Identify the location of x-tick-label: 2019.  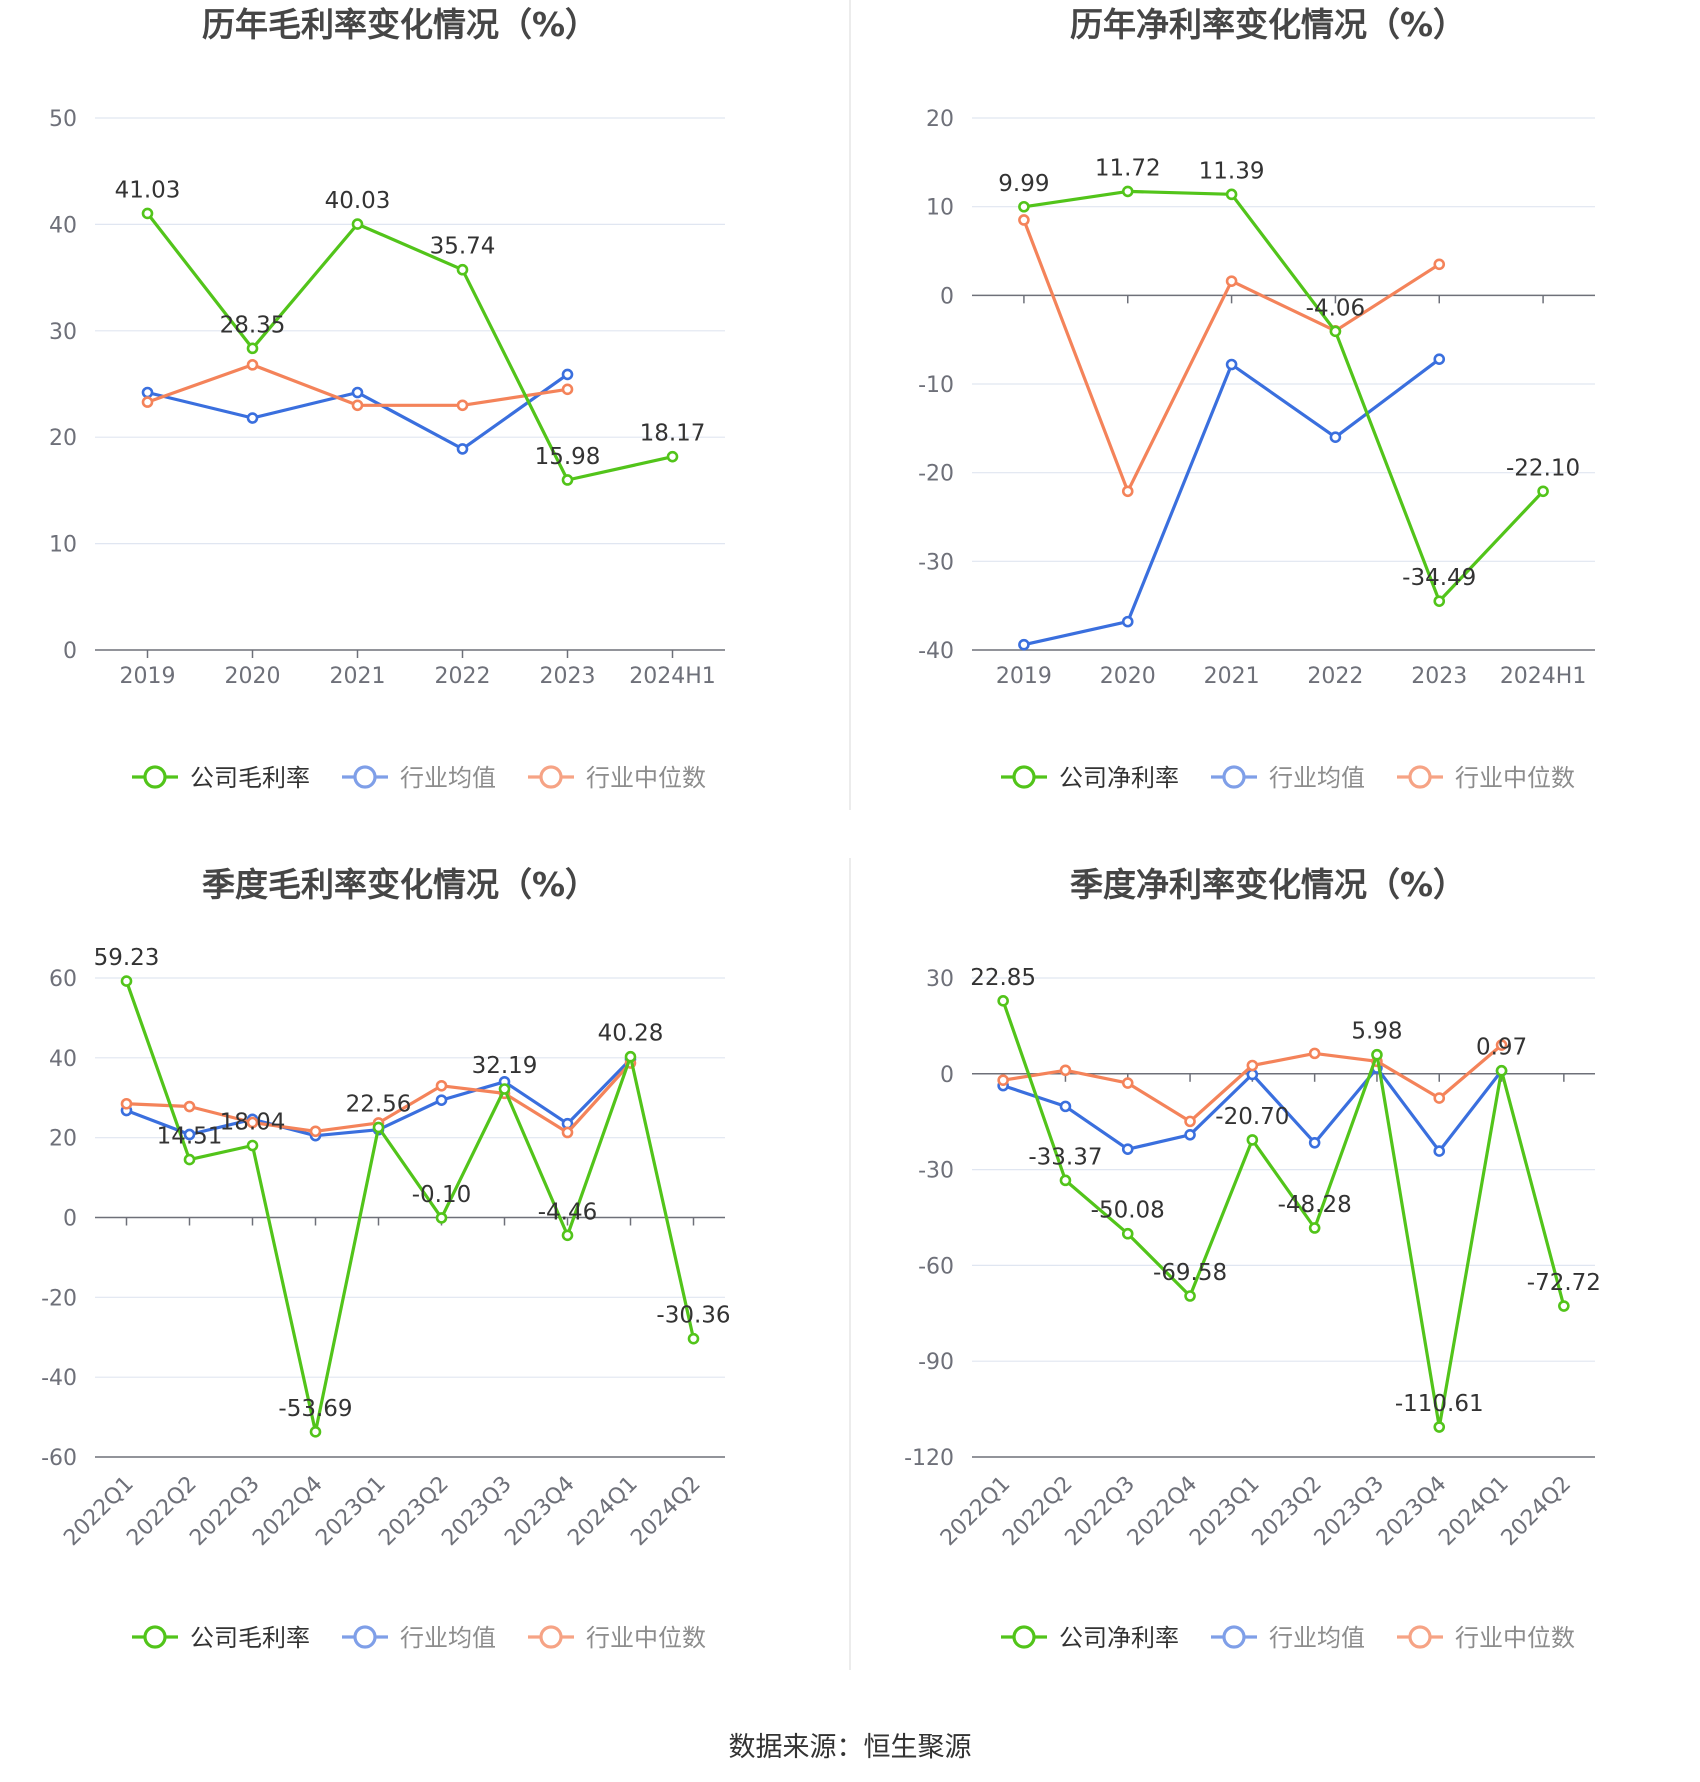
(148, 676).